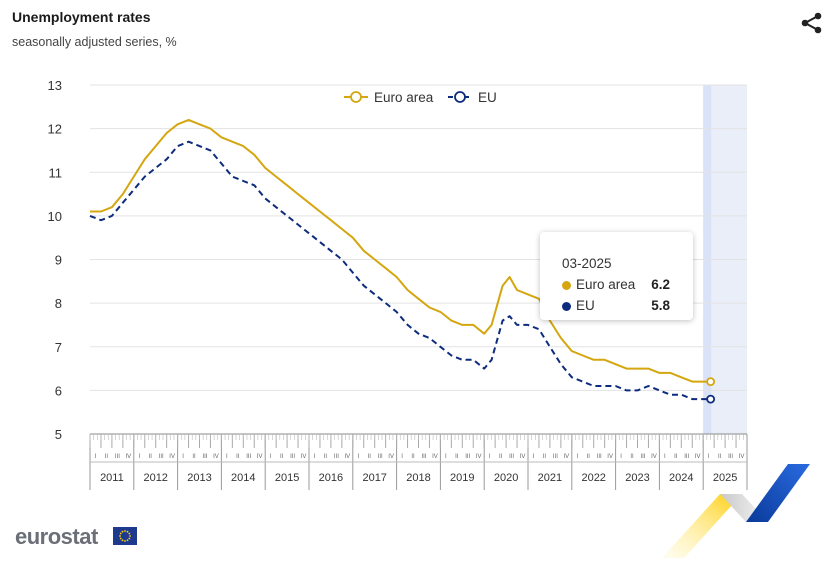 This screenshot has height=567, width=832. What do you see at coordinates (587, 263) in the screenshot?
I see `tooltip-date: 03-2025` at bounding box center [587, 263].